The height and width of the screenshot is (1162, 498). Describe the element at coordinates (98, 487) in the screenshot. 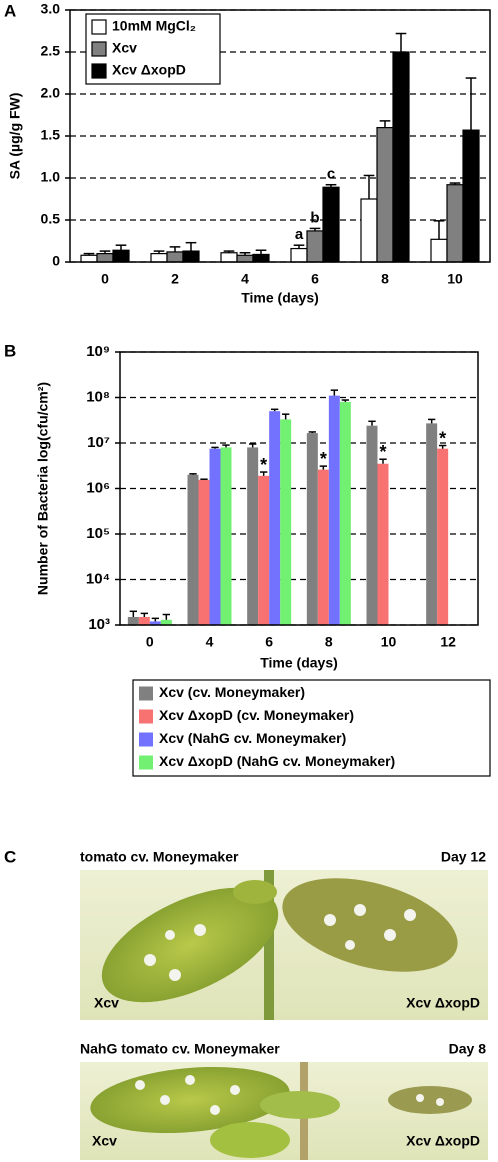

I see `y-tick-label: 10⁶` at that location.